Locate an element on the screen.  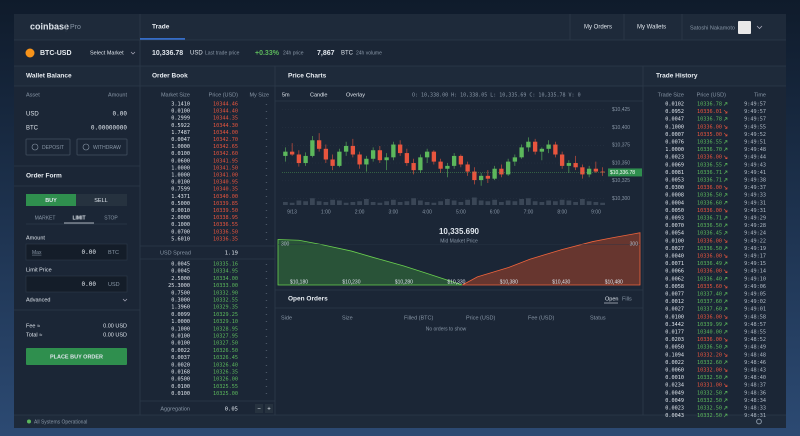
asset: BTC is located at coordinates (32, 129).